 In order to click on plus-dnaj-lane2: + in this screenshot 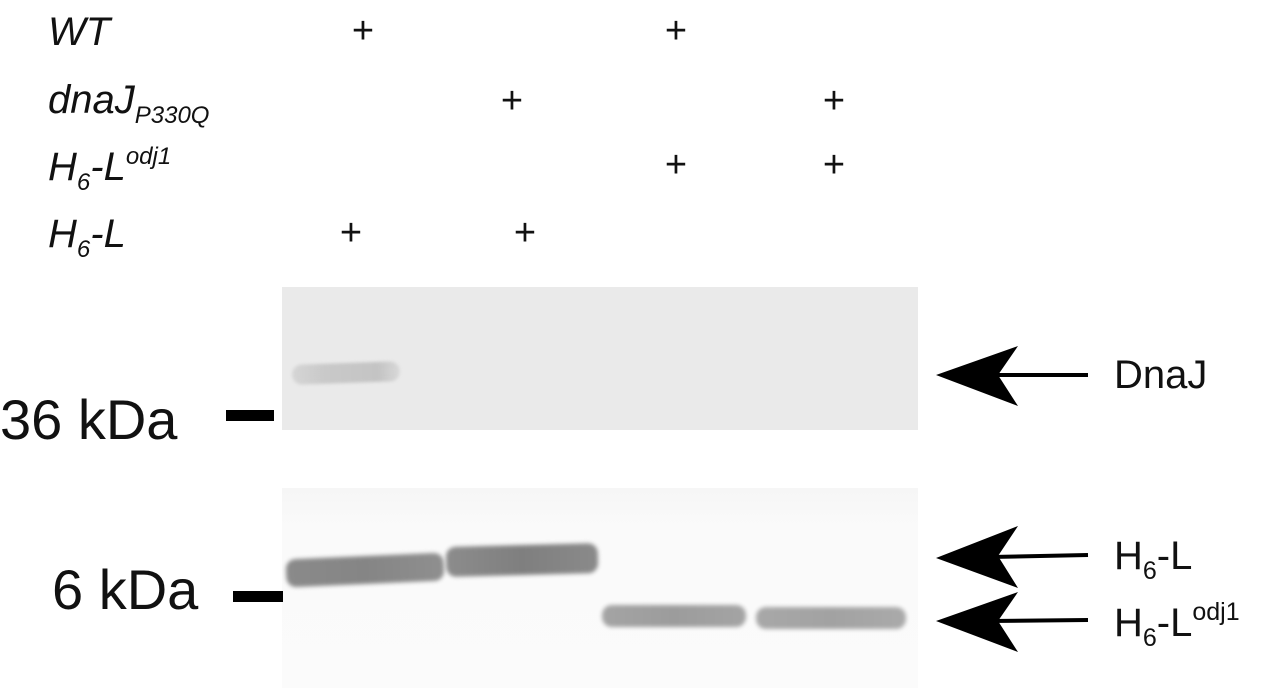, I will do `click(512, 101)`.